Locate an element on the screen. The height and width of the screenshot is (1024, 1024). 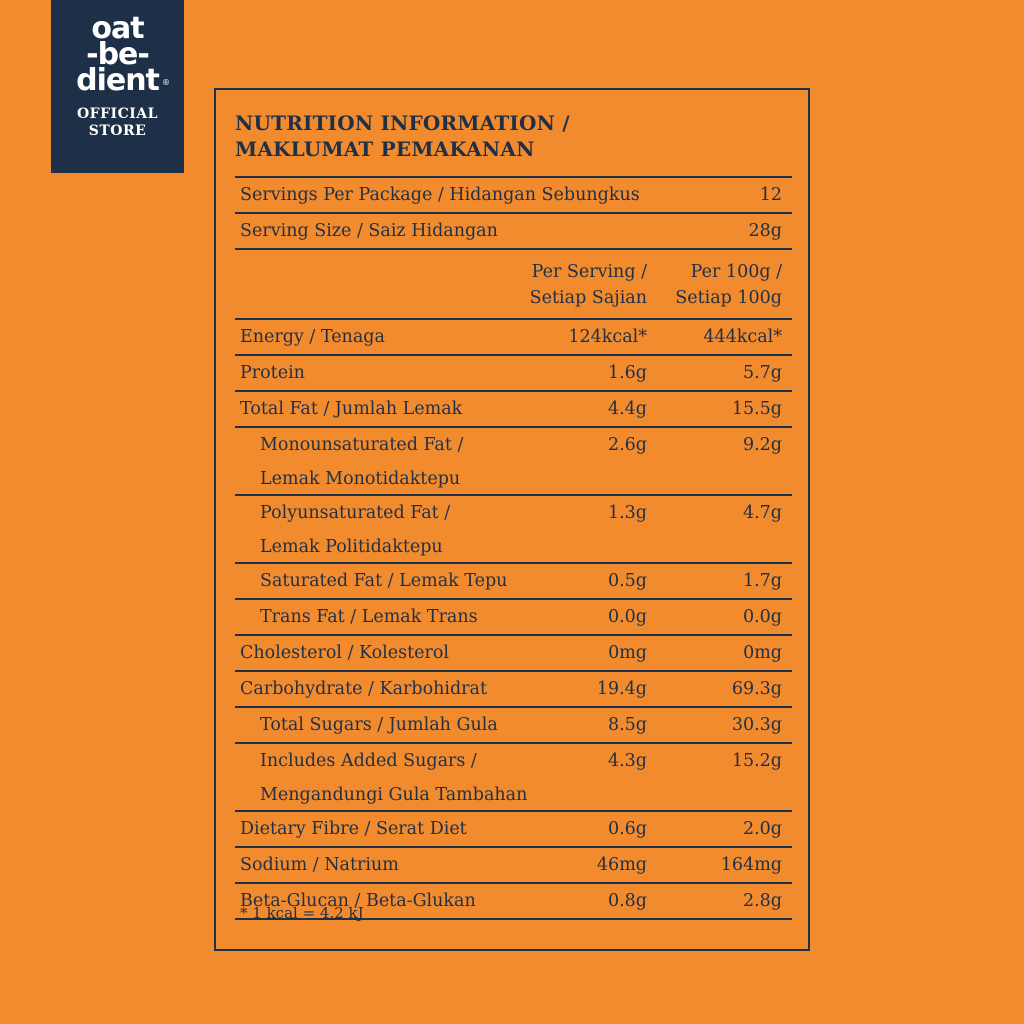
per-serving-value: 0.8g is located at coordinates (627, 901).